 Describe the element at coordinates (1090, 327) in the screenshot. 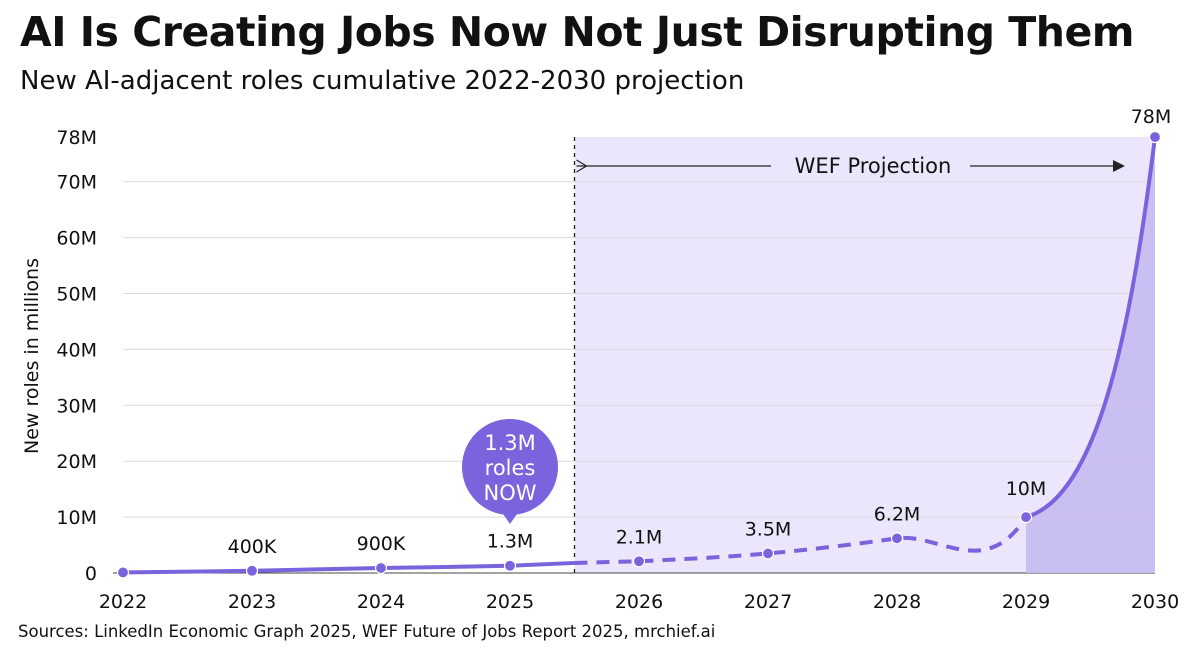

I see `projected-final-line` at that location.